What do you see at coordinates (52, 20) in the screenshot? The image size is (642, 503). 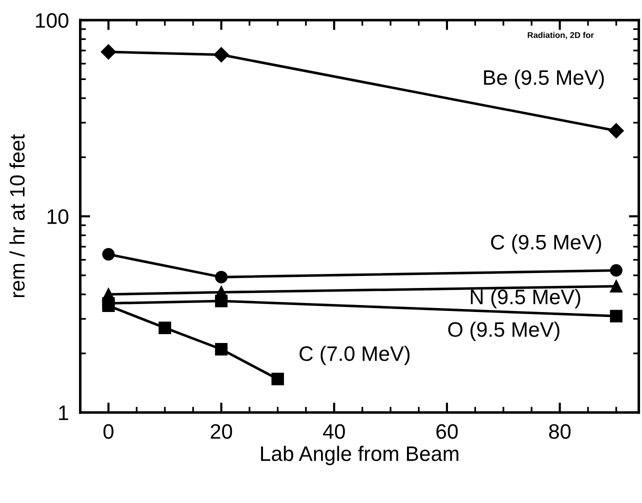 I see `y-tick-label: 100` at bounding box center [52, 20].